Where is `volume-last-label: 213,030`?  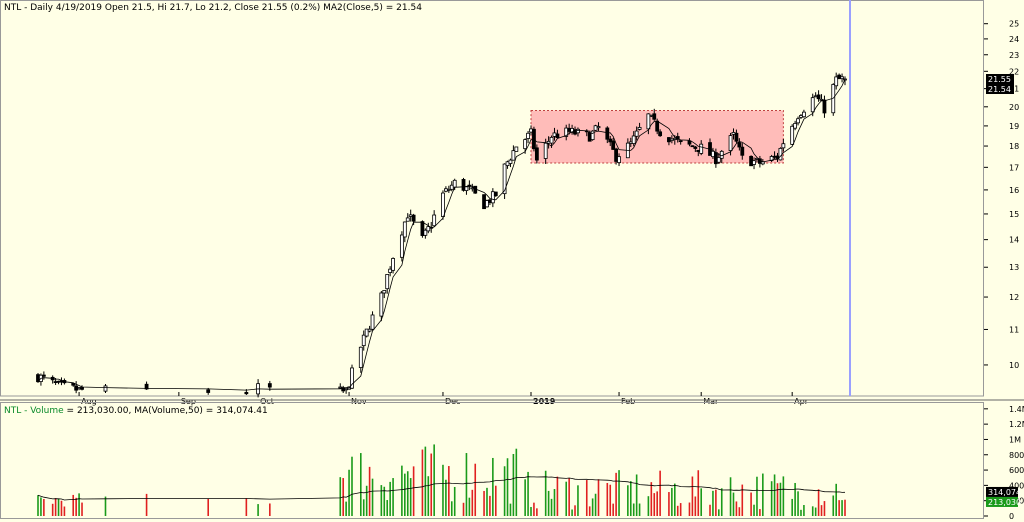 volume-last-label: 213,030 is located at coordinates (1004, 502).